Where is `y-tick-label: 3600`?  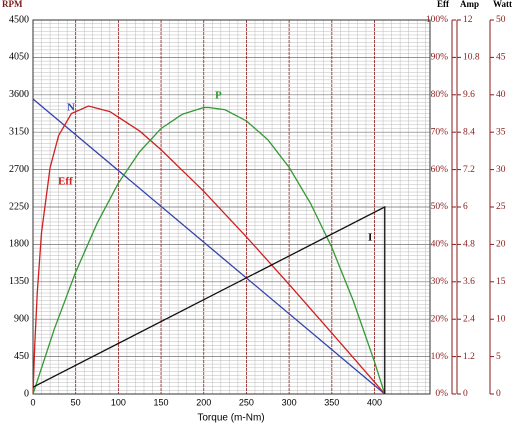
y-tick-label: 3600 is located at coordinates (19, 94).